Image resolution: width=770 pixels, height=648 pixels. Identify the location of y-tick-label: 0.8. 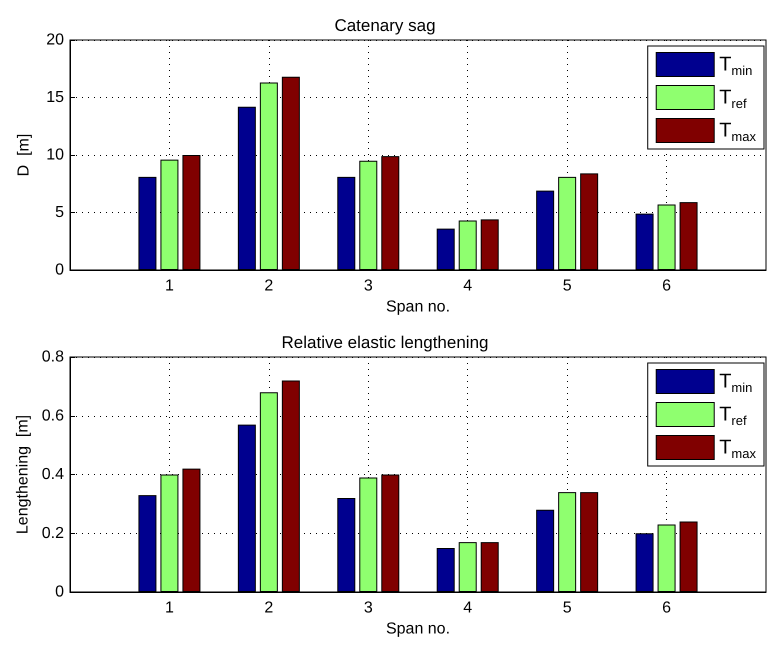
(53, 357).